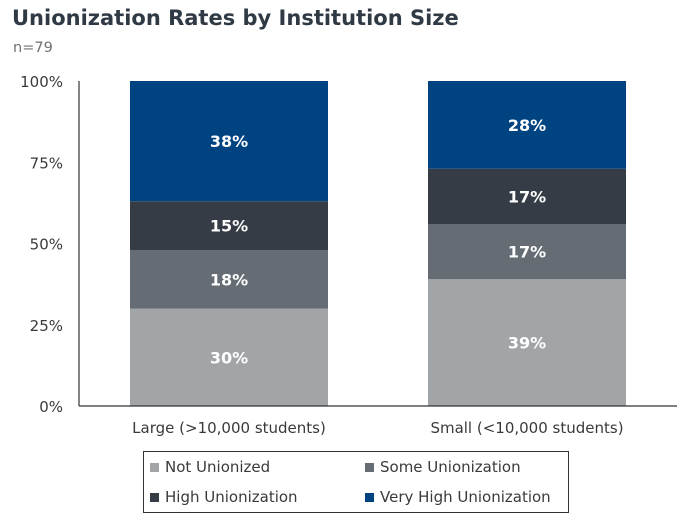  I want to click on data-label-high-unionization: 15%, so click(229, 226).